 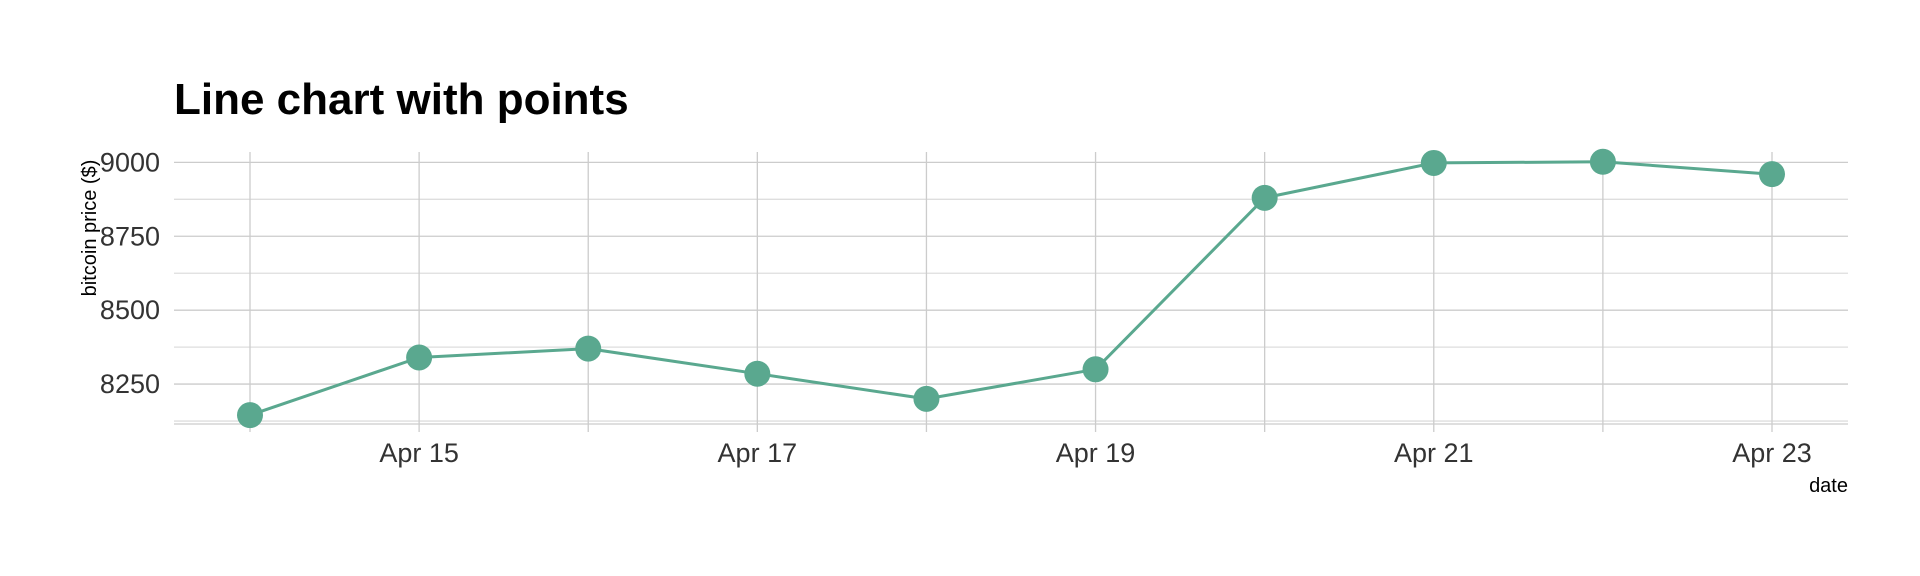 What do you see at coordinates (1828, 486) in the screenshot?
I see `x-axis-title: date` at bounding box center [1828, 486].